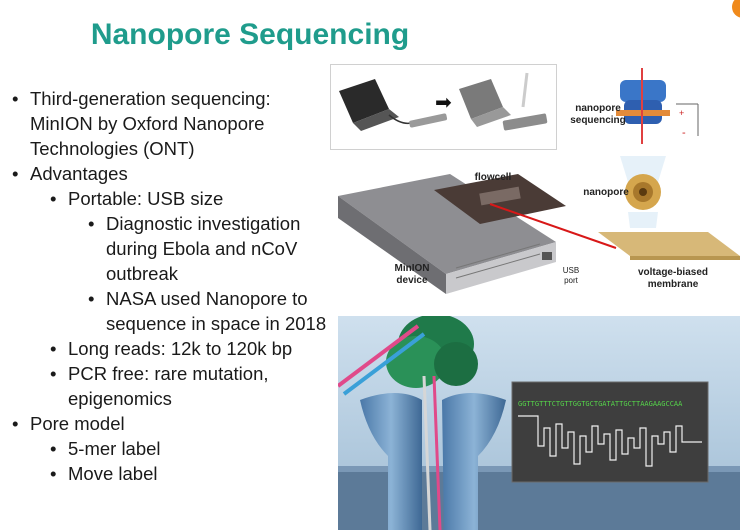  Describe the element at coordinates (681, 113) in the screenshot. I see `plus-sign: +` at that location.